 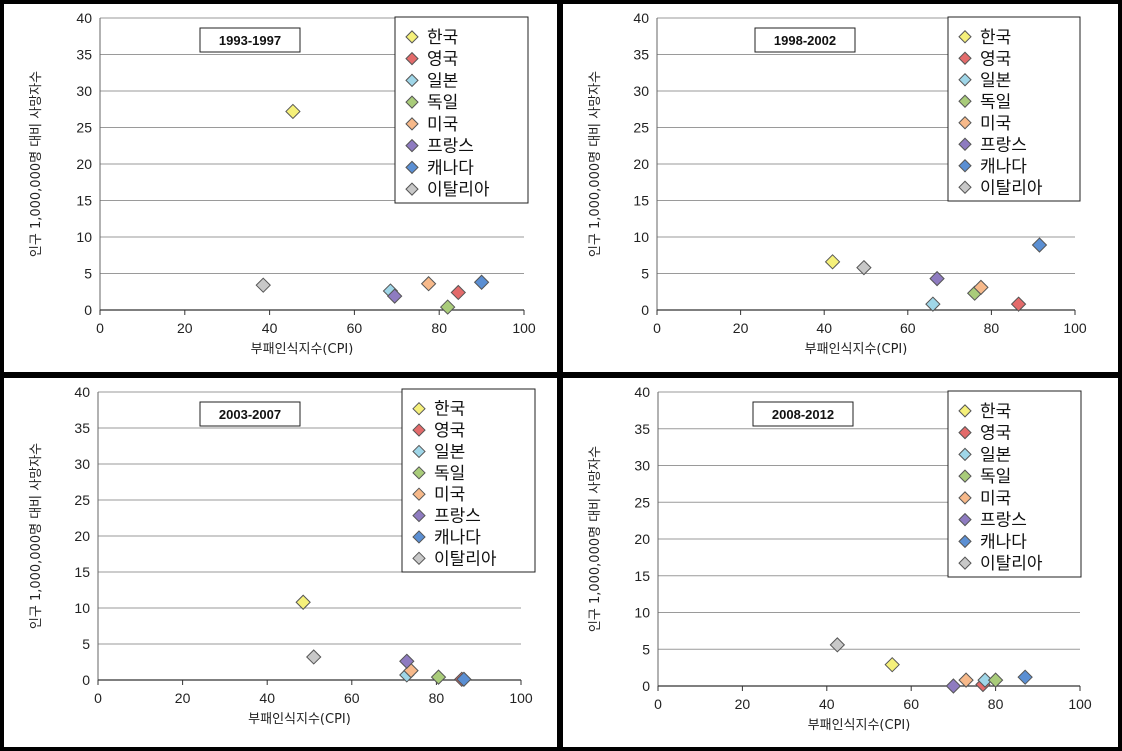 I want to click on y-tick-label: 25, so click(x=84, y=128).